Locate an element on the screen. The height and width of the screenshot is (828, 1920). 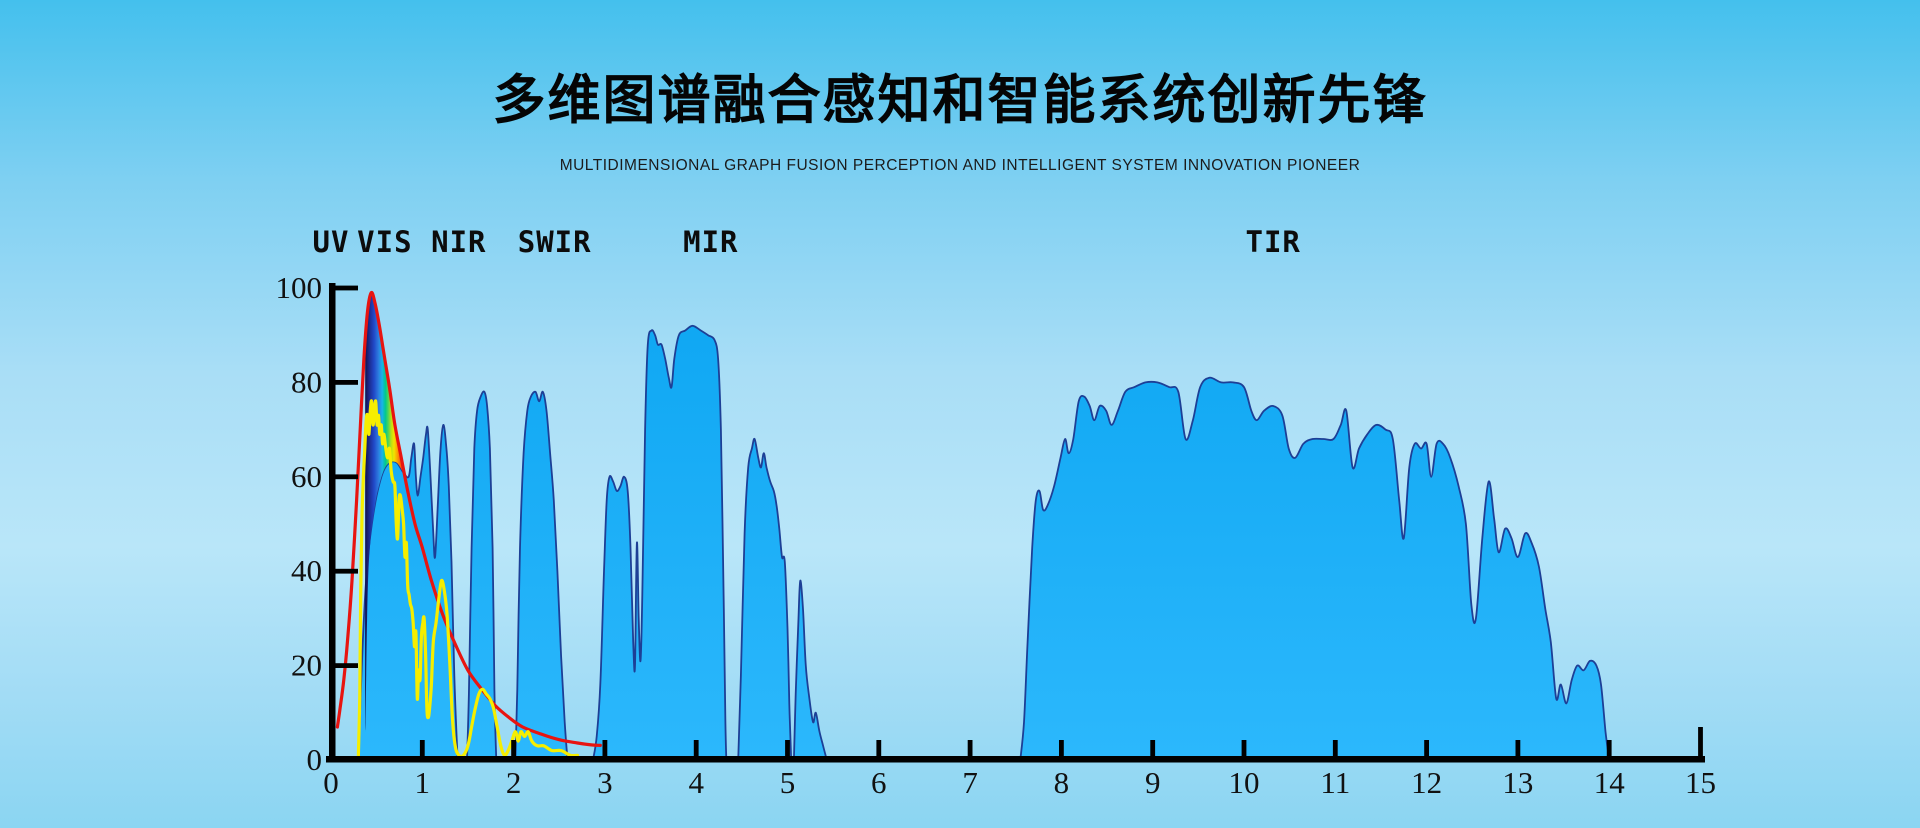
x-tick-label-13: 13 is located at coordinates (1517, 782).